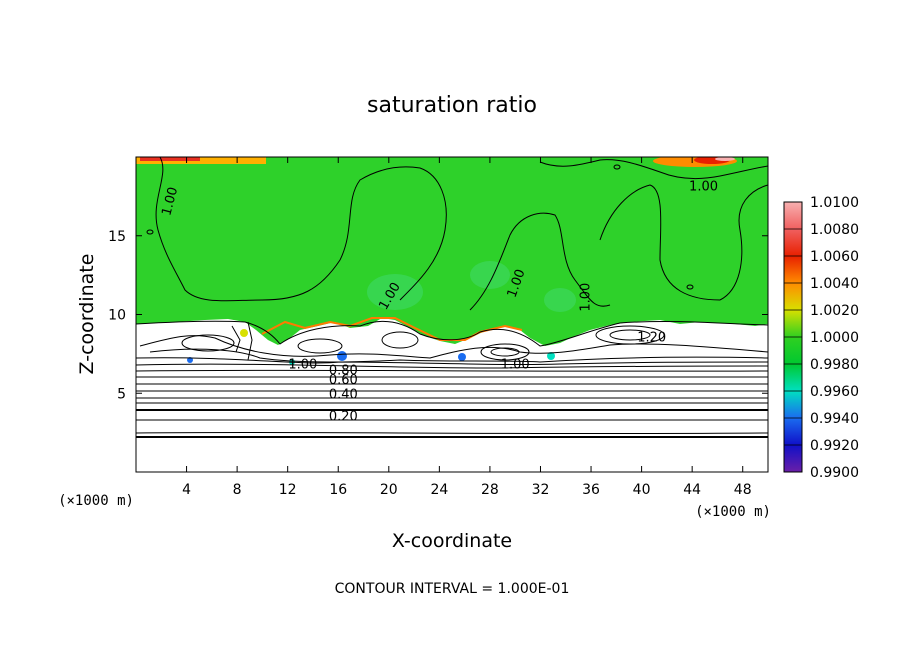 The height and width of the screenshot is (654, 904). What do you see at coordinates (121, 394) in the screenshot?
I see `y-tick-label: 5` at bounding box center [121, 394].